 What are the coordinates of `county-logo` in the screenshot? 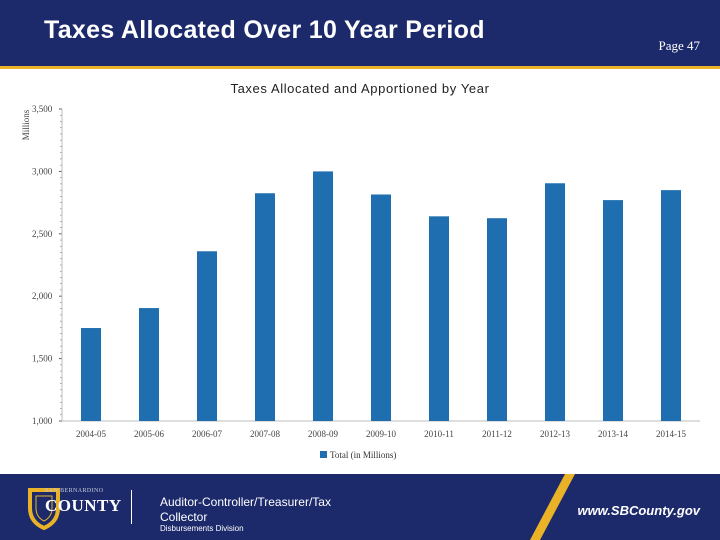 It's located at (79, 507).